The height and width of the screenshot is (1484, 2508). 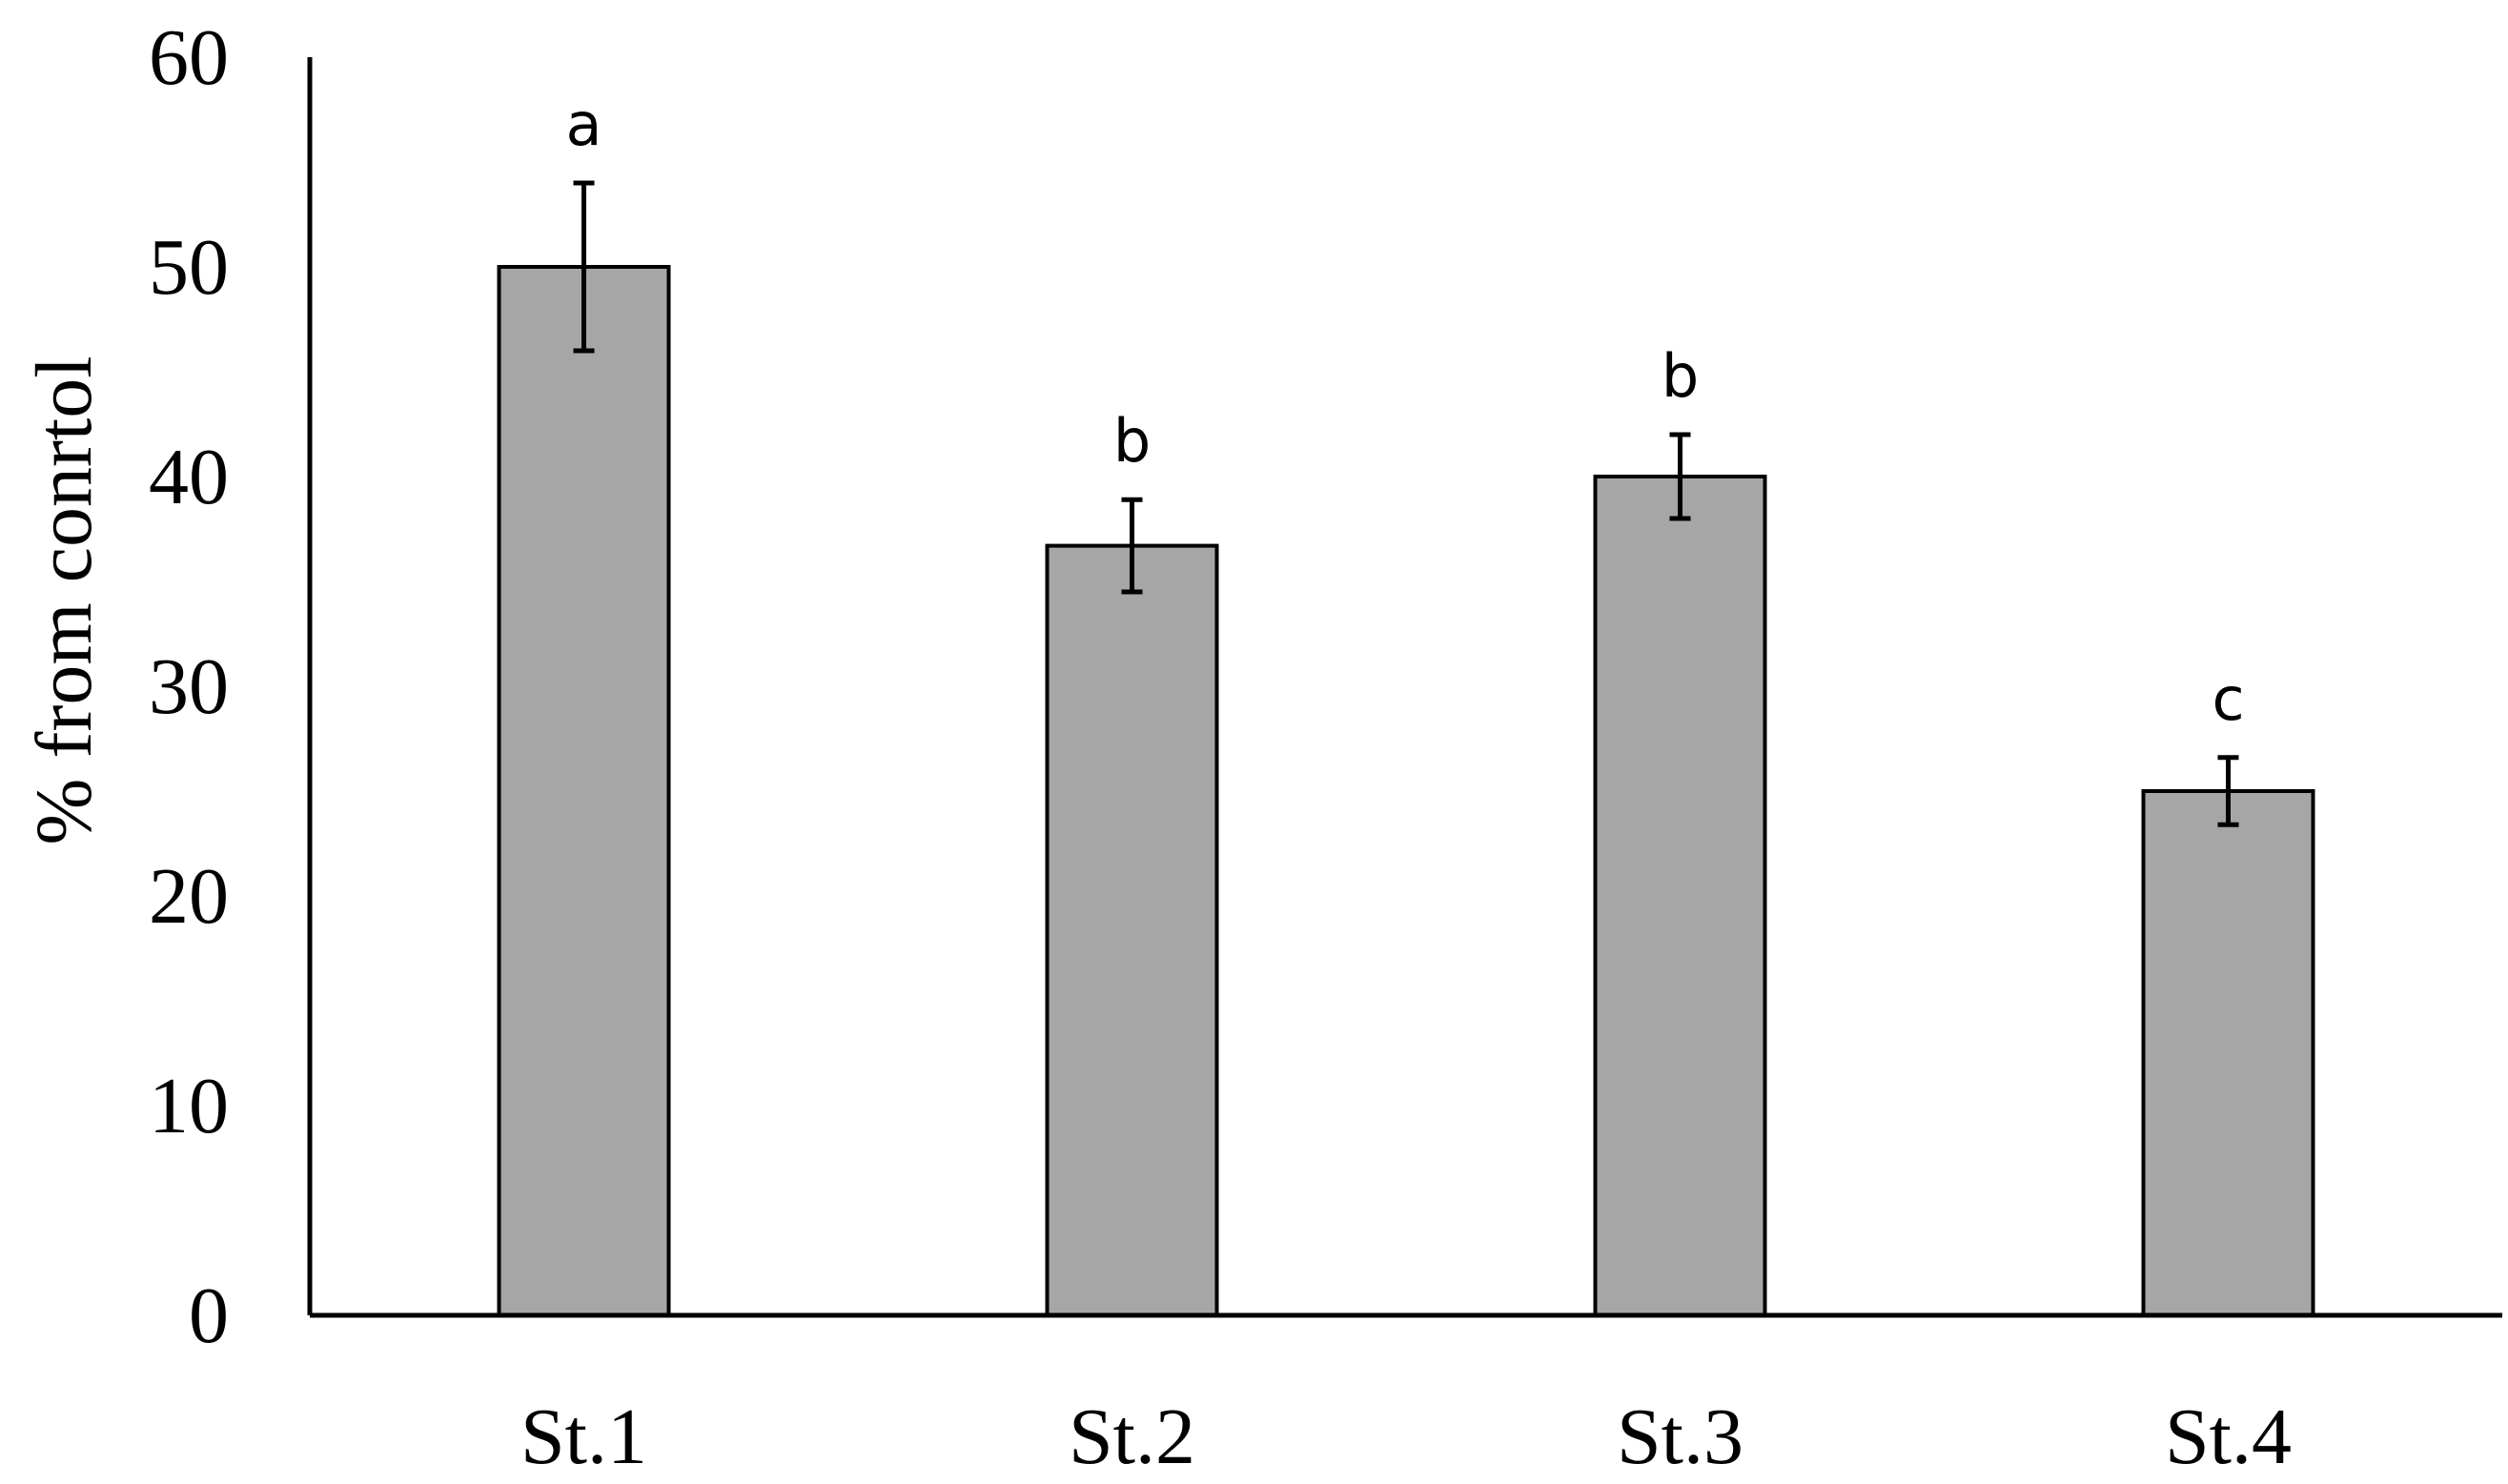 What do you see at coordinates (1132, 1437) in the screenshot?
I see `x-tick-label: St.2` at bounding box center [1132, 1437].